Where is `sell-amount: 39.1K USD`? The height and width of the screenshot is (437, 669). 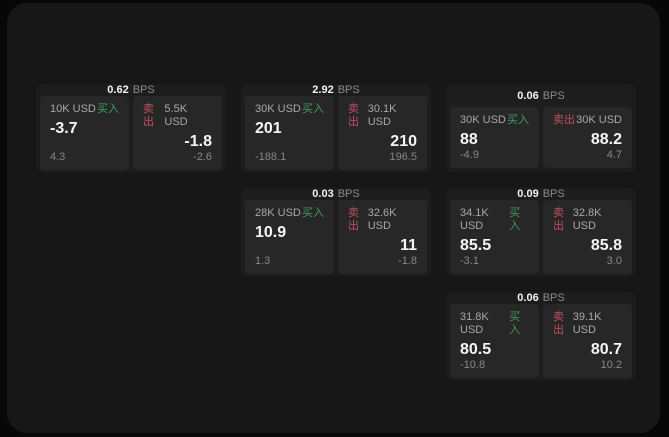
sell-amount: 39.1K USD is located at coordinates (587, 323).